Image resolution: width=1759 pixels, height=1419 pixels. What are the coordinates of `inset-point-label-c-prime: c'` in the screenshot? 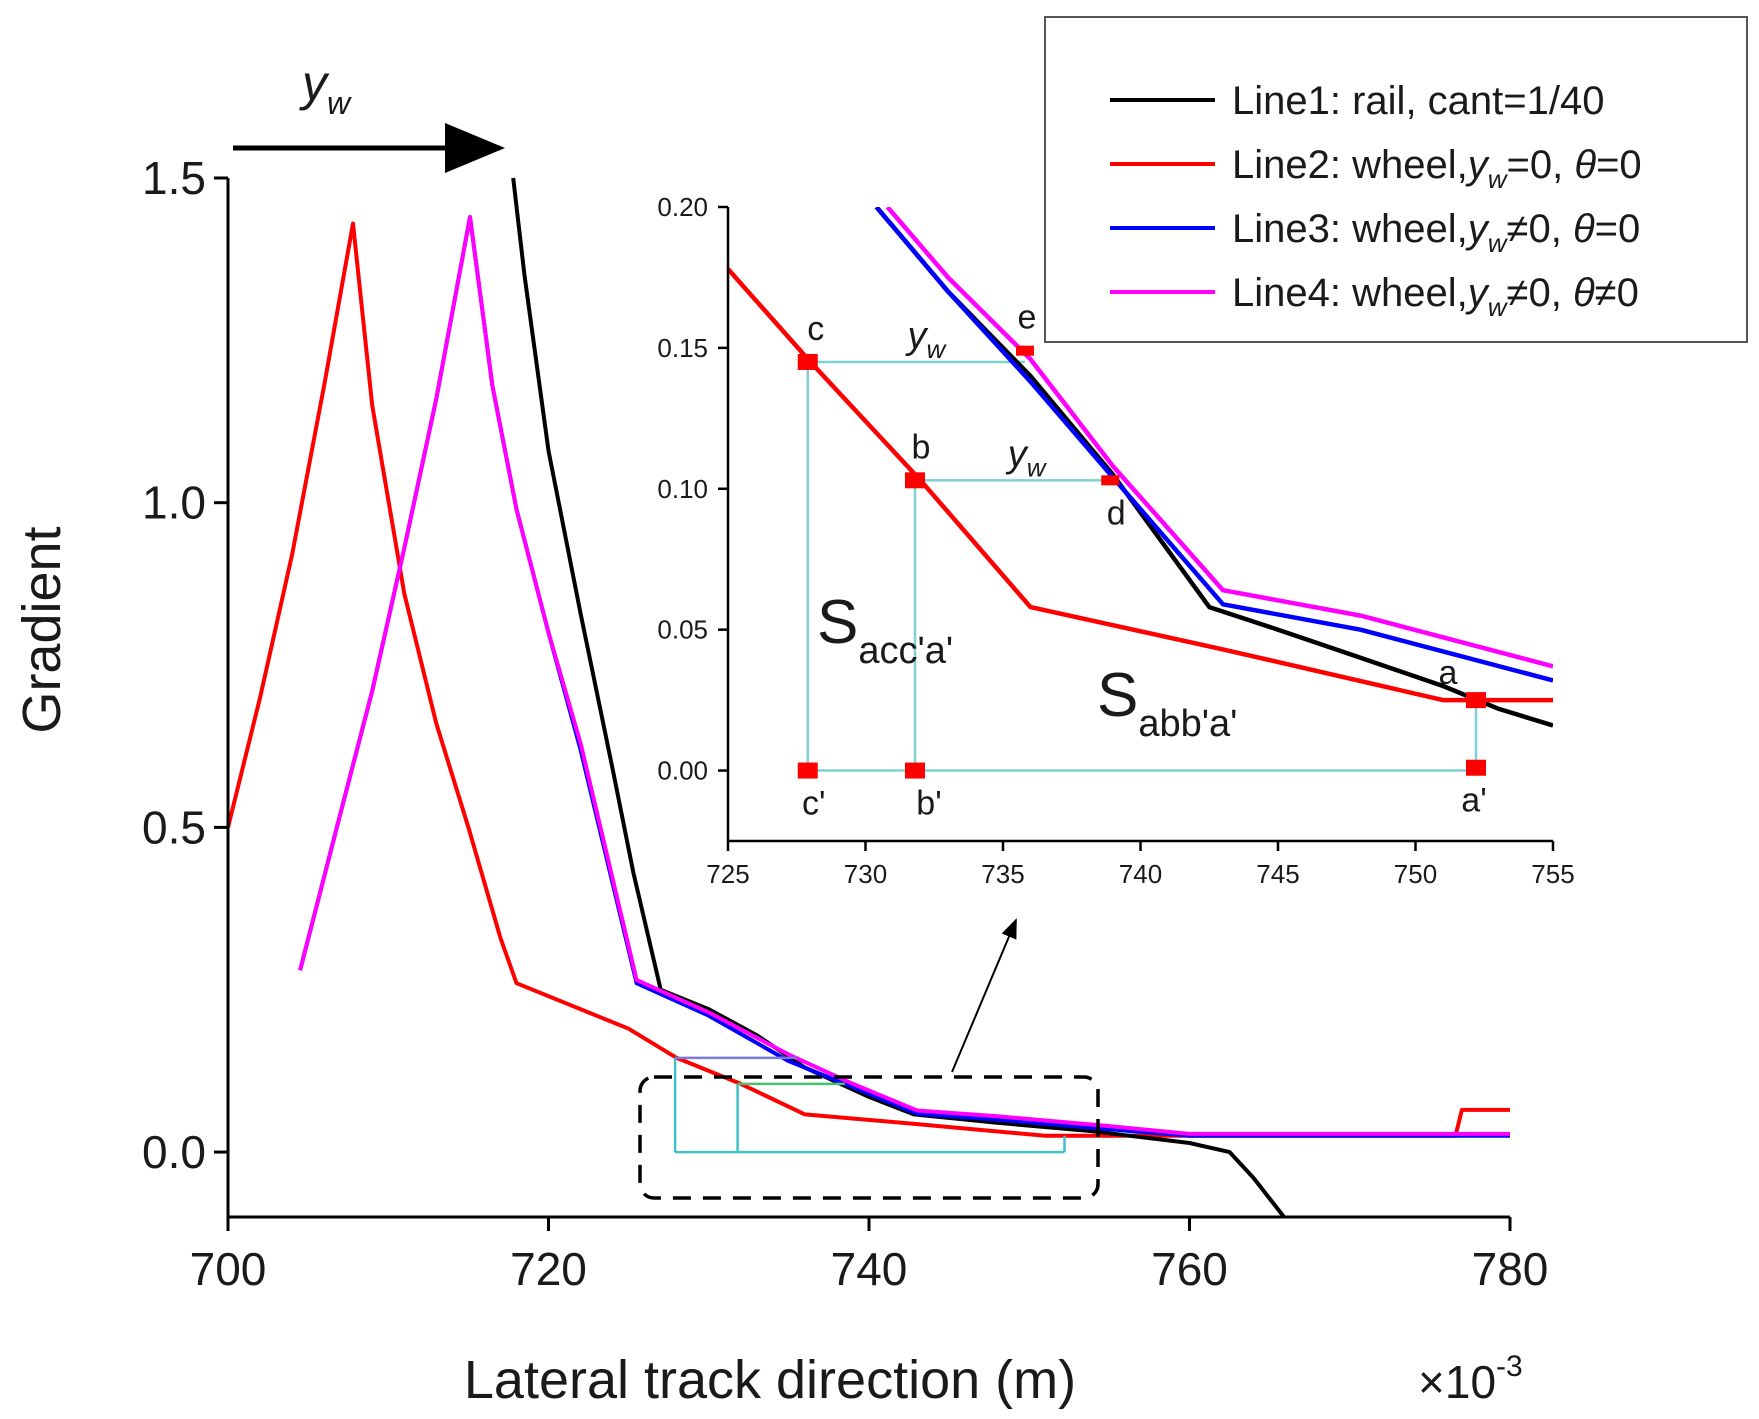 It's located at (814, 804).